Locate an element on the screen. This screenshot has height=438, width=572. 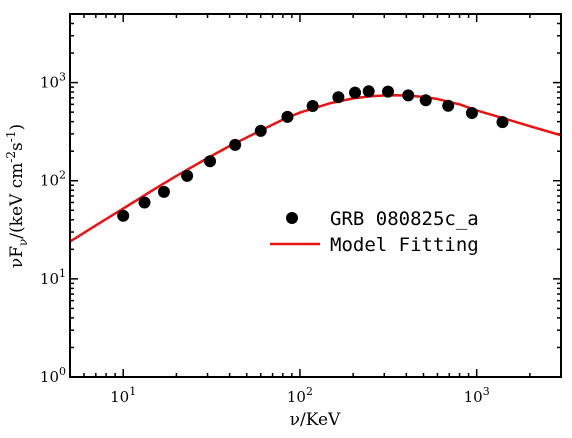
svg-text: νFν/(keV cm-2s-1) is located at coordinates (17, 196).